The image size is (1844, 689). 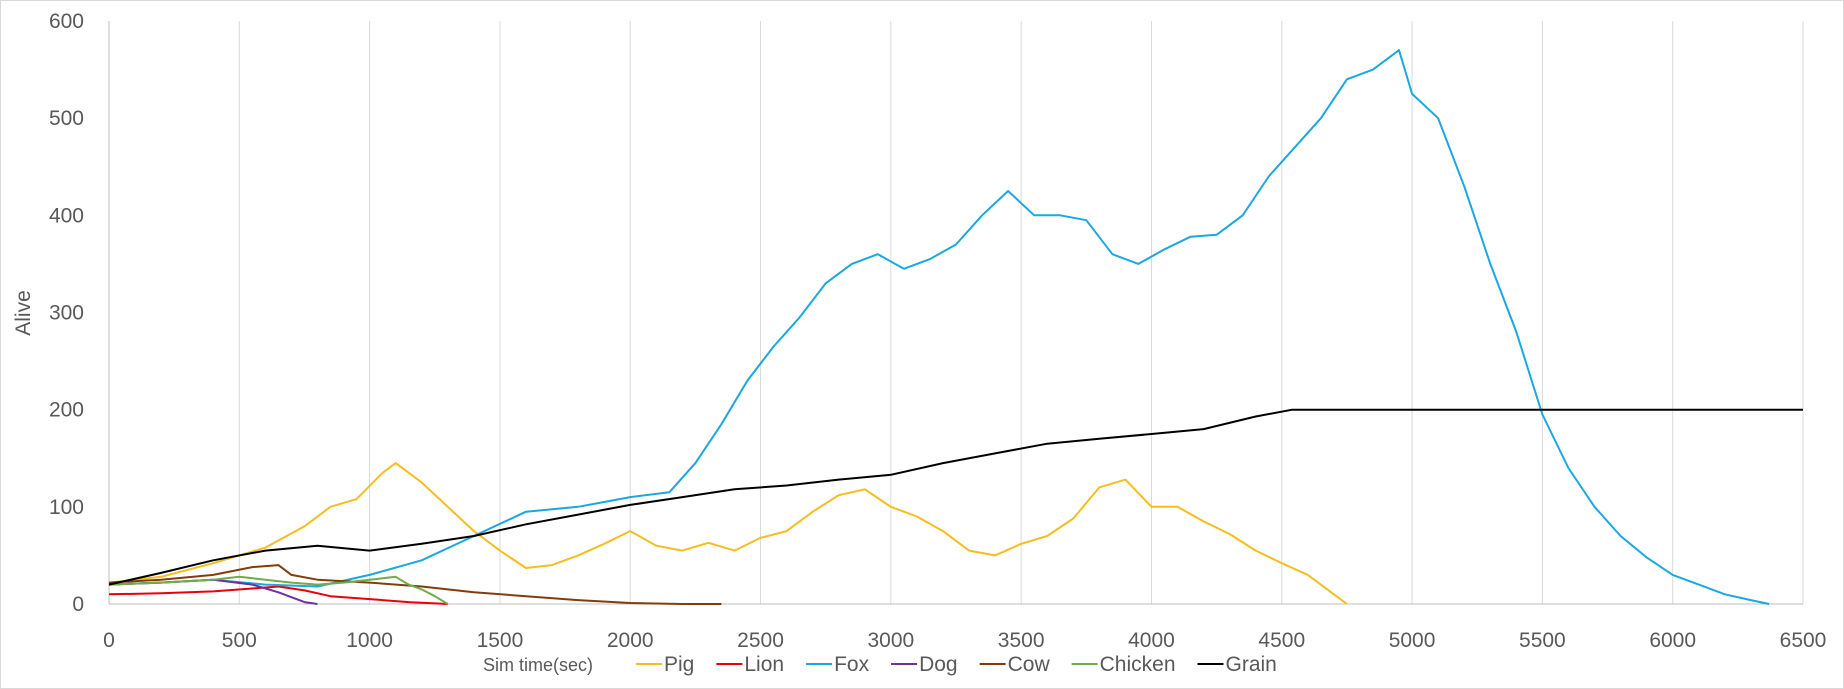 What do you see at coordinates (630, 640) in the screenshot?
I see `x-tick-label: 2000` at bounding box center [630, 640].